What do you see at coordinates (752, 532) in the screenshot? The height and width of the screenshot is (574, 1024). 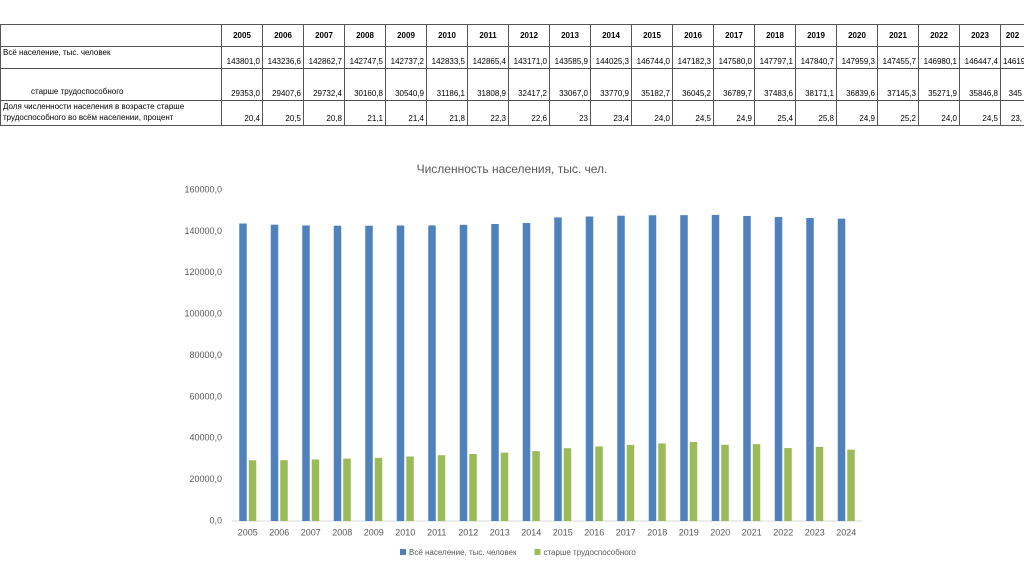 I see `x-tick-label: 2021` at bounding box center [752, 532].